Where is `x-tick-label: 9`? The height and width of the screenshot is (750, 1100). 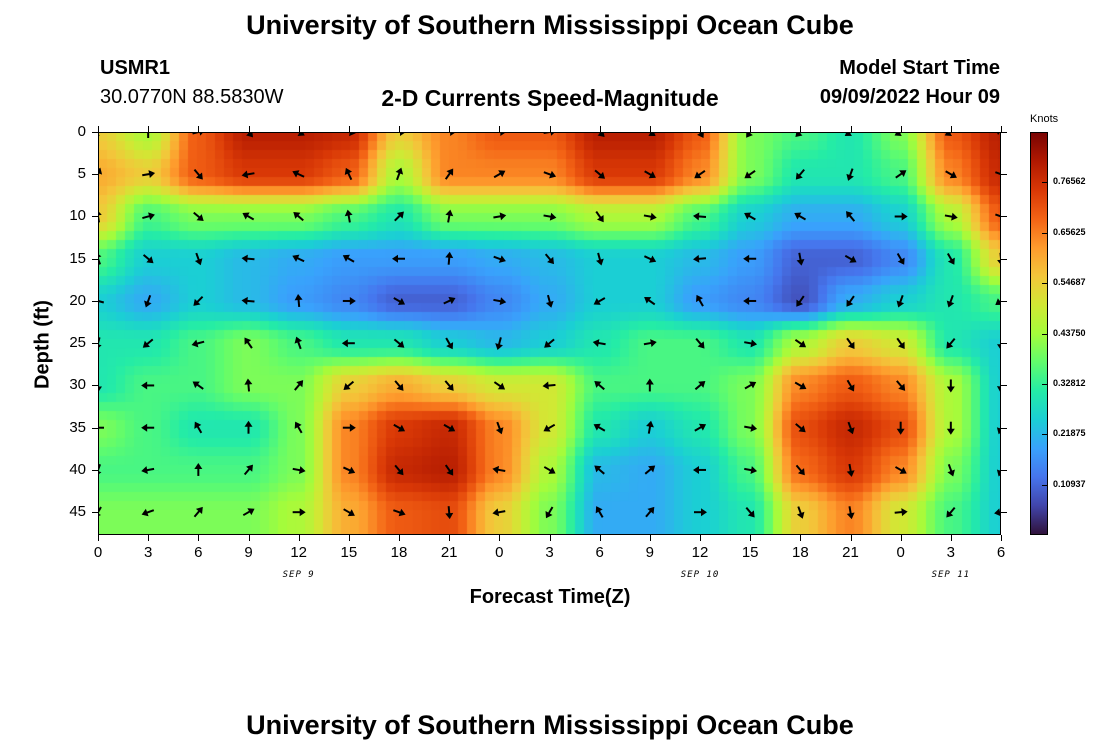 x-tick-label: 9 is located at coordinates (649, 552).